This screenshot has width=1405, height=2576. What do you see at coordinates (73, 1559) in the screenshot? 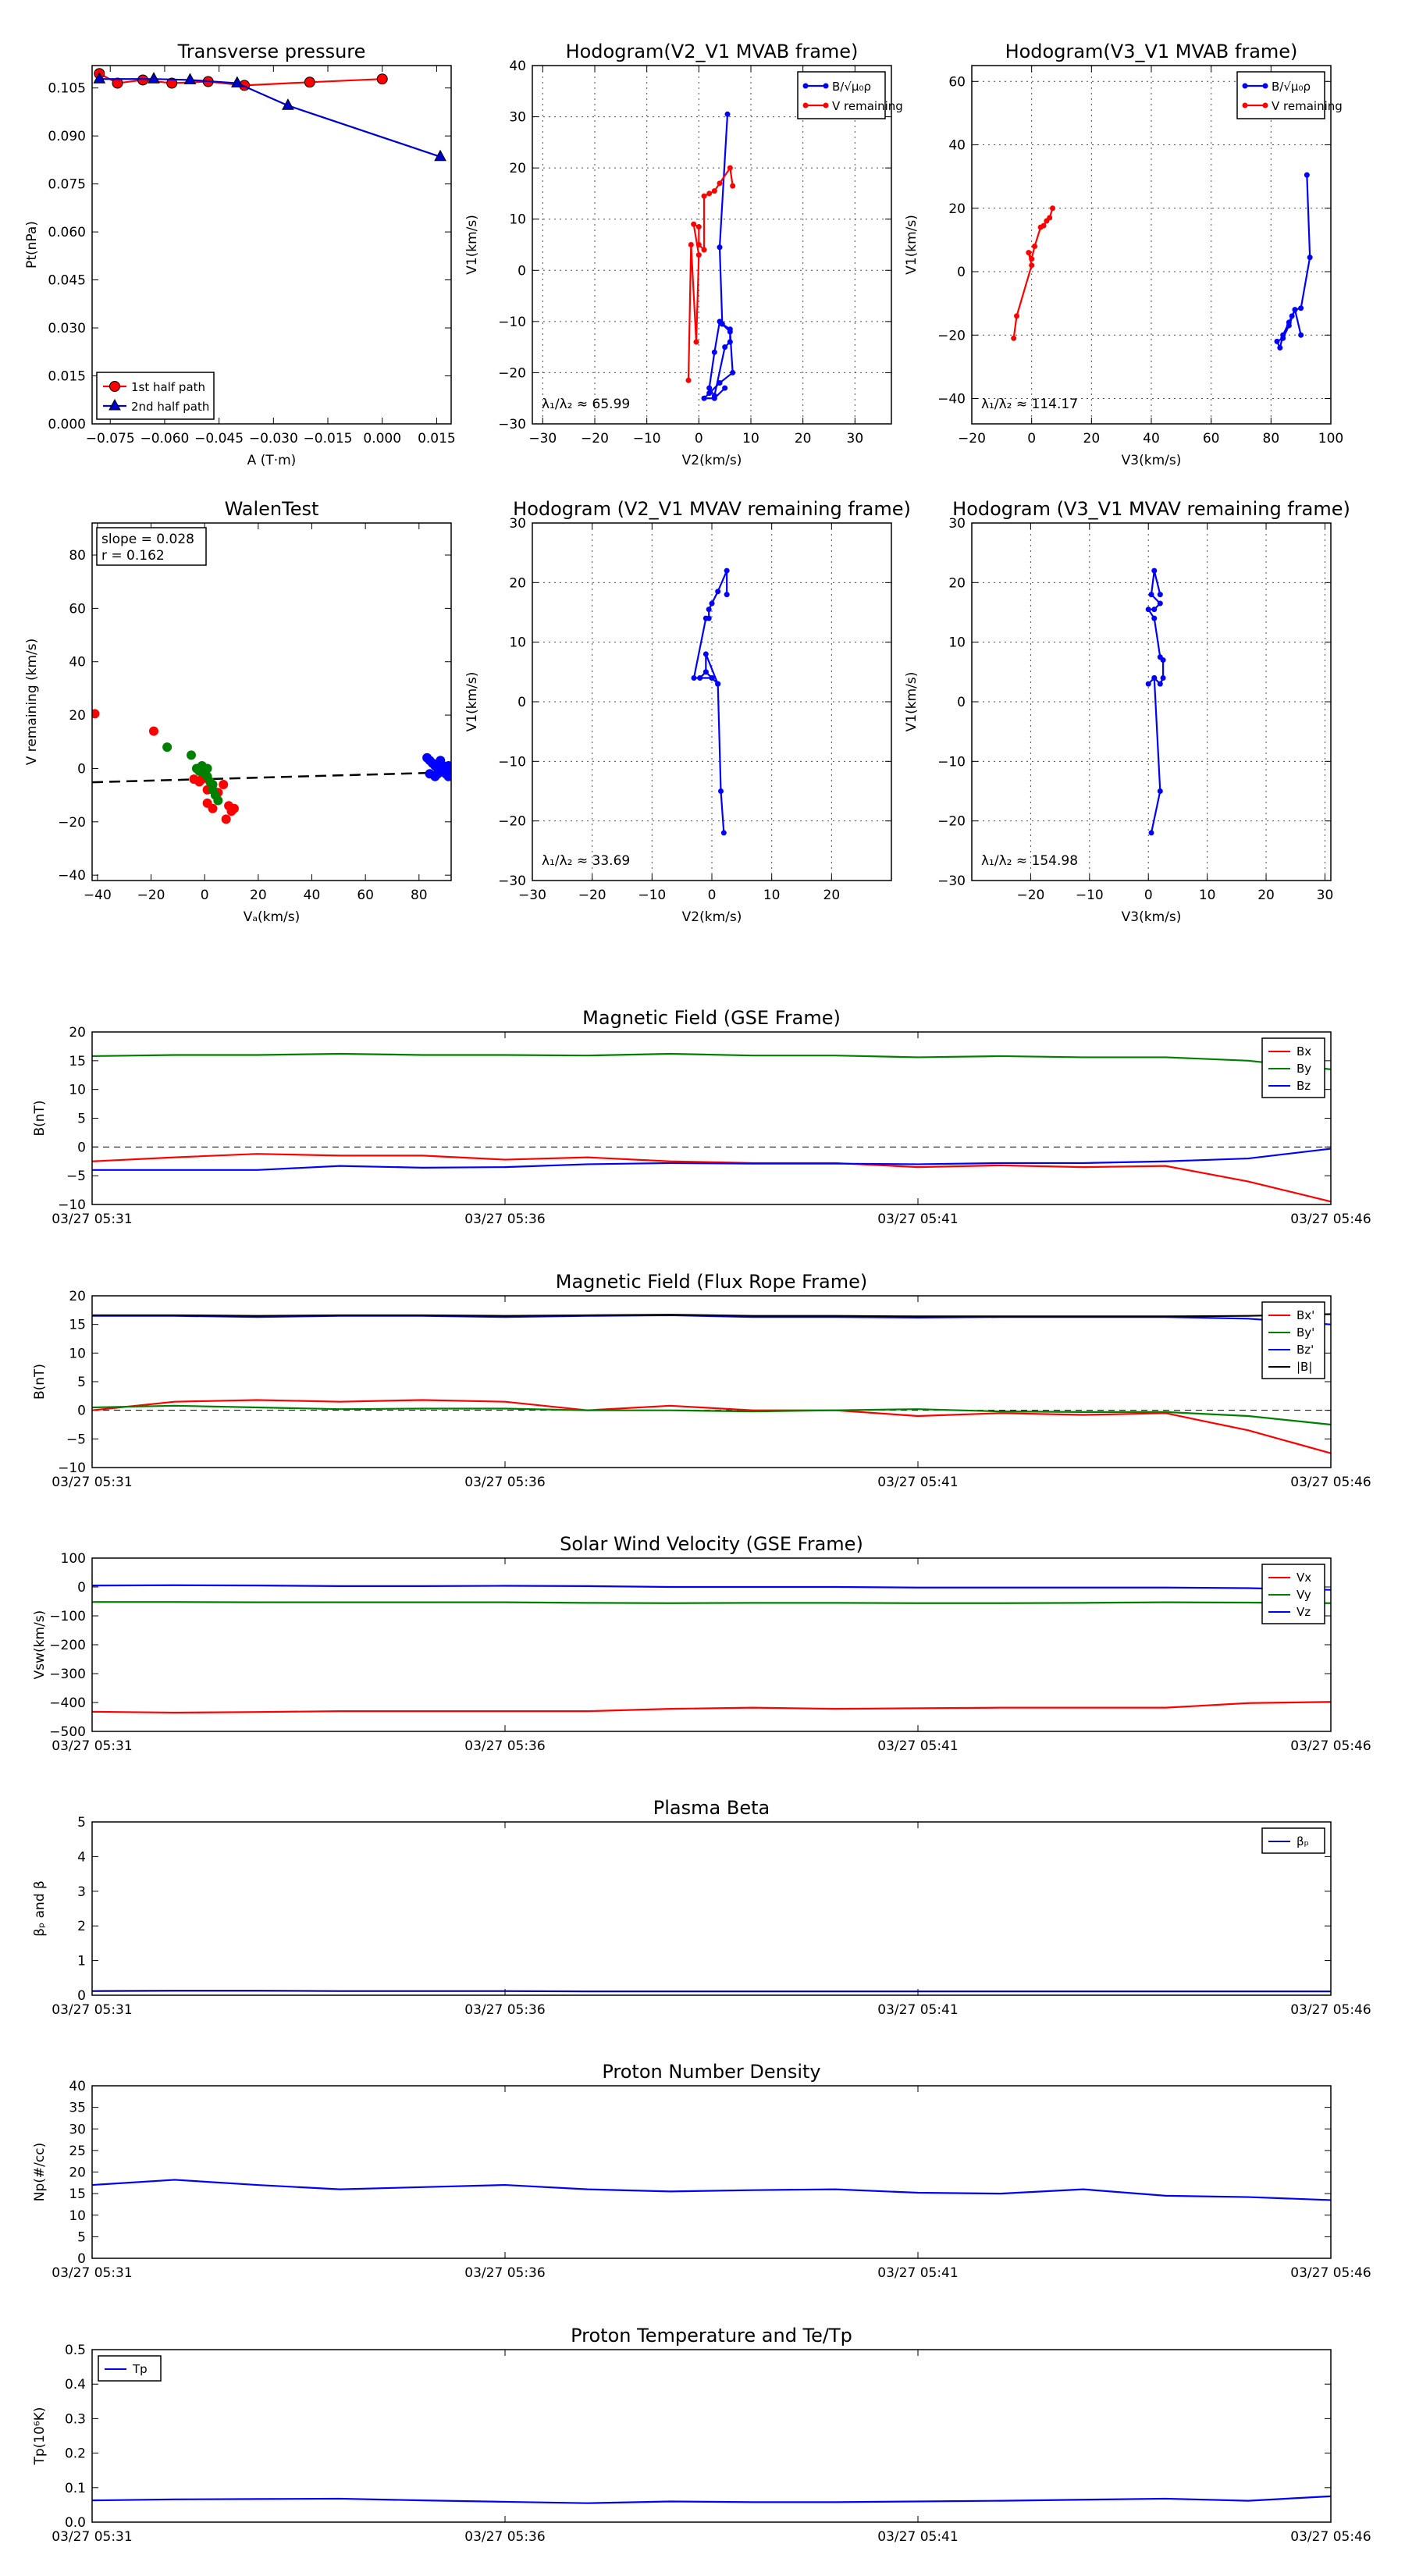
I see `y-tick-label: 100` at bounding box center [73, 1559].